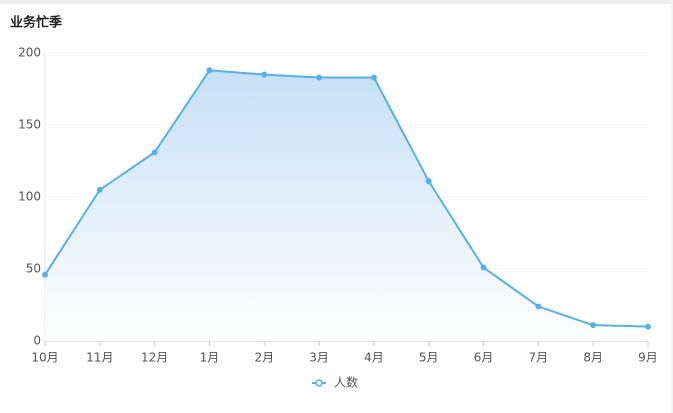  I want to click on x-tick-label: 1月, so click(210, 358).